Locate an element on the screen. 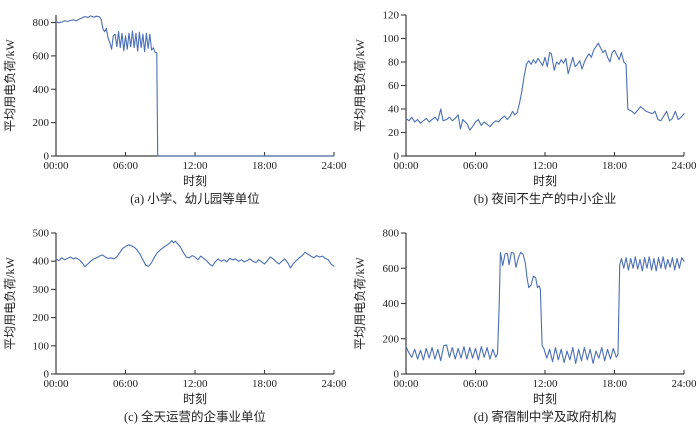 The width and height of the screenshot is (700, 436). y-tick-label: 60 is located at coordinates (394, 86).